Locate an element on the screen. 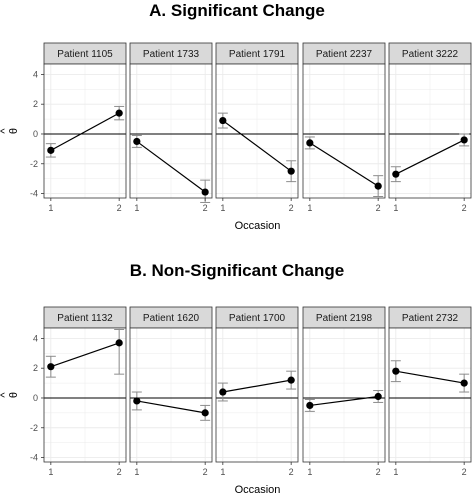 The image size is (474, 499). panel-strip-label: Patient 2732 is located at coordinates (430, 318).